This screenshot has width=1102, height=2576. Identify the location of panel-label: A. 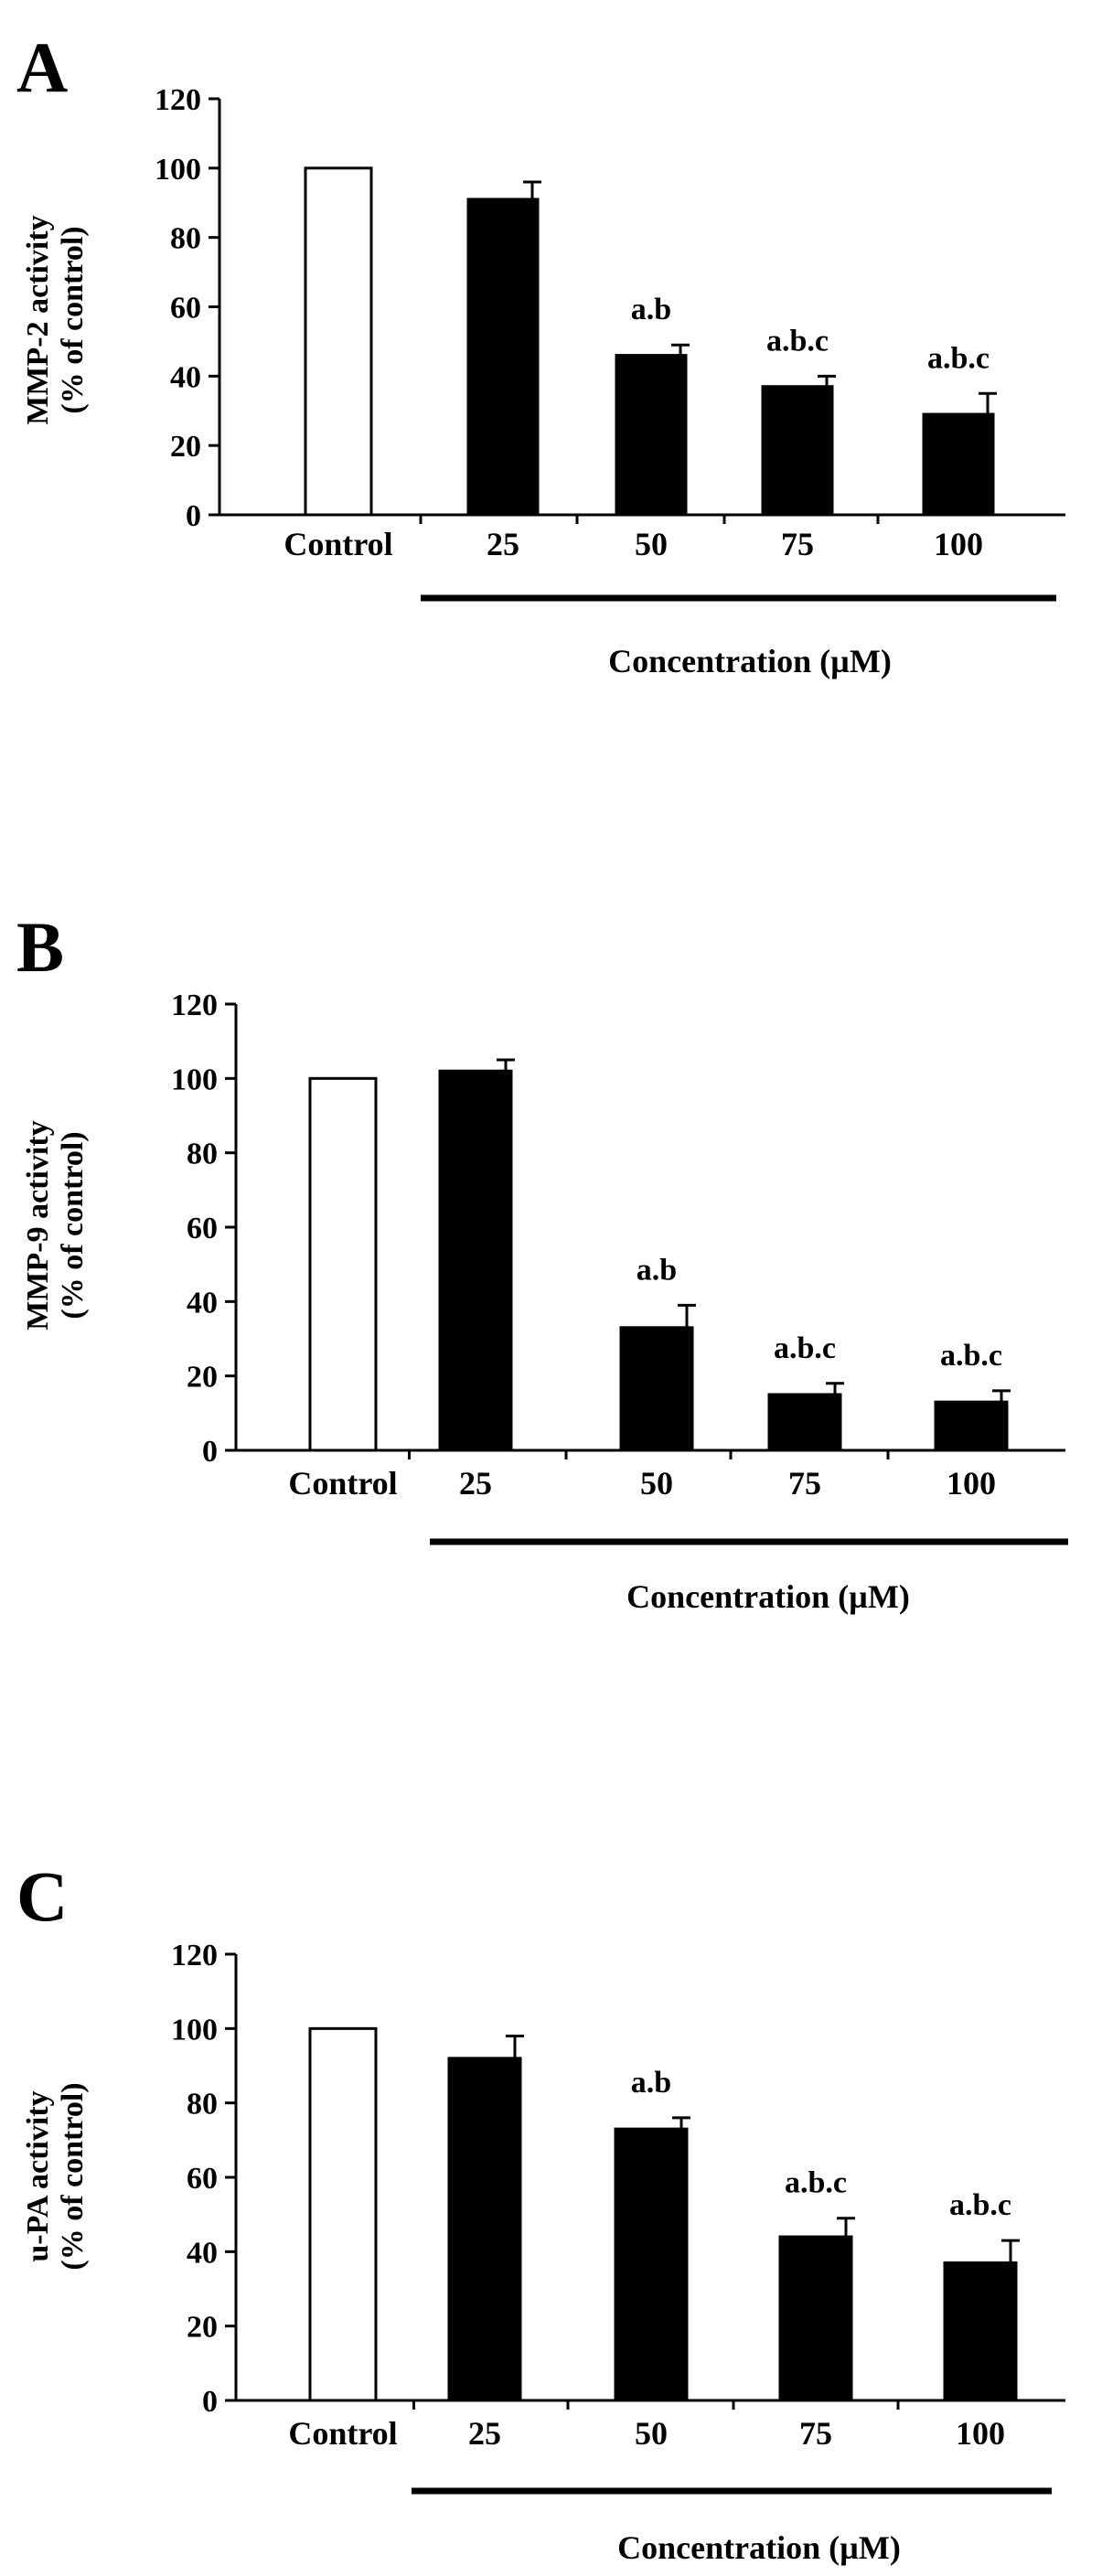
(42, 67).